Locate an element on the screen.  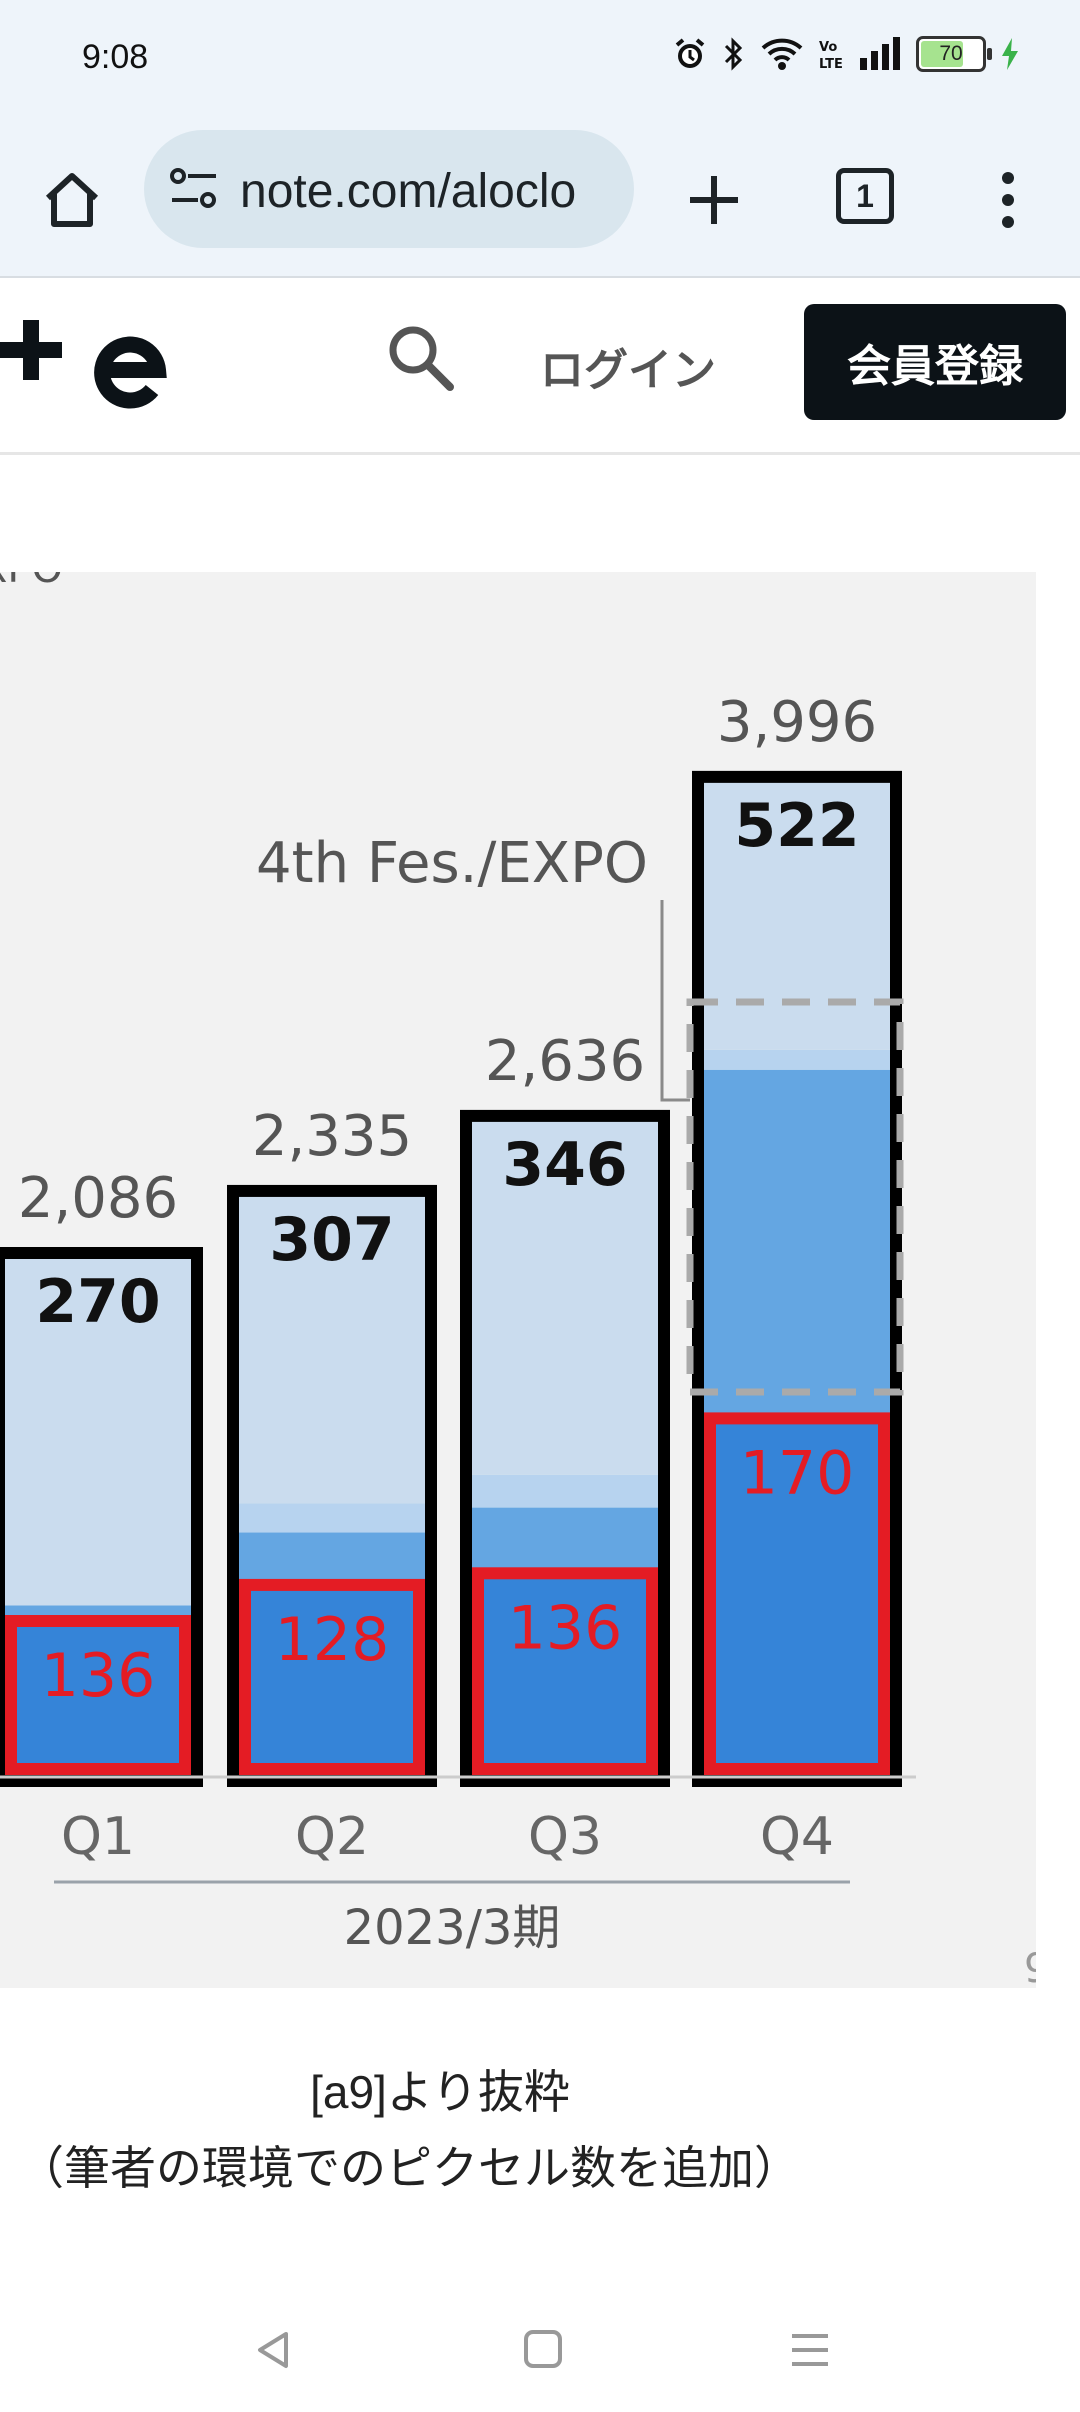
svg-text: Vo is located at coordinates (828, 47).